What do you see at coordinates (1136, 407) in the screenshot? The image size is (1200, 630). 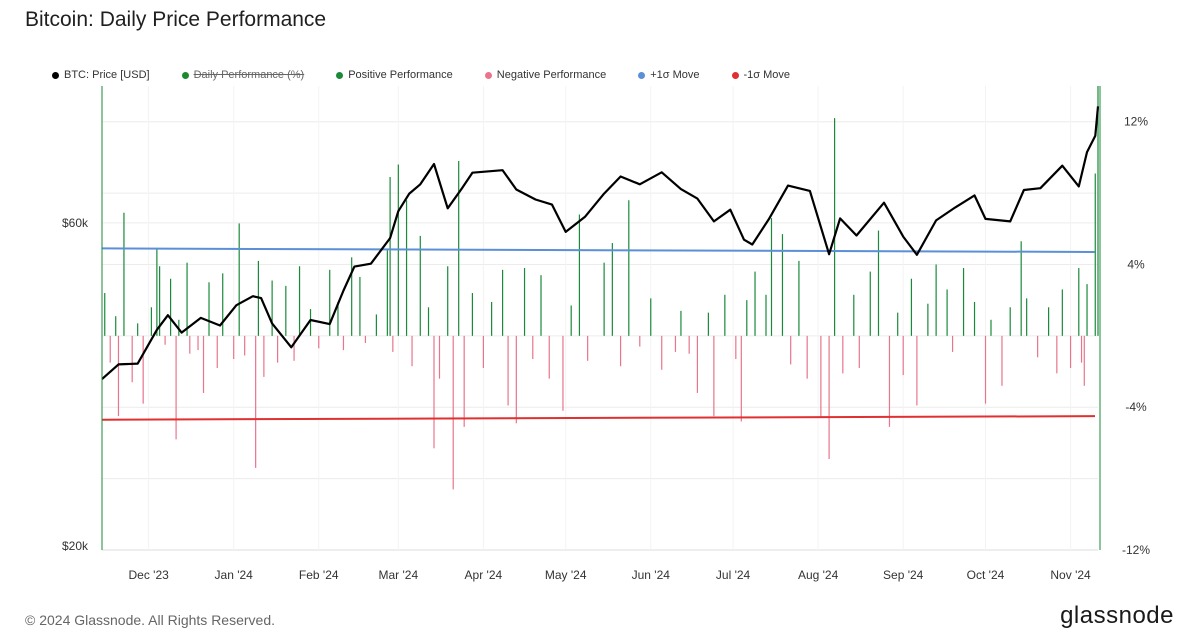 I see `y-right-tick-label: -4%` at bounding box center [1136, 407].